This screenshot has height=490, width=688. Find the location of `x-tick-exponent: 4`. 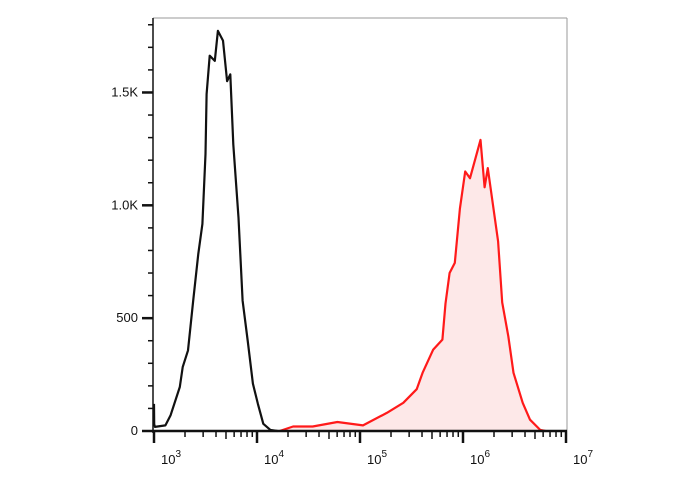

x-tick-exponent: 4 is located at coordinates (281, 454).